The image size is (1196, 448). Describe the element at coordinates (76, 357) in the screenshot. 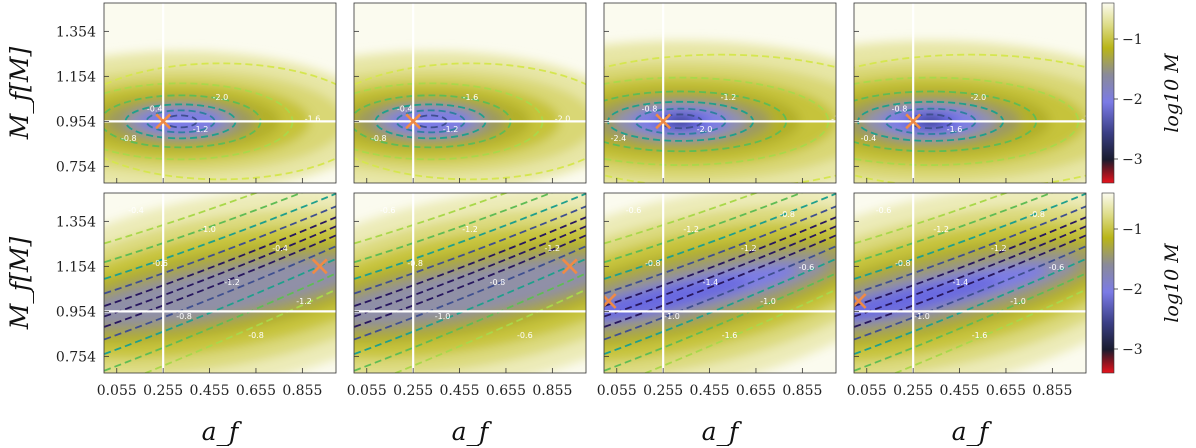

I see `y-tick-label: 0.754` at that location.